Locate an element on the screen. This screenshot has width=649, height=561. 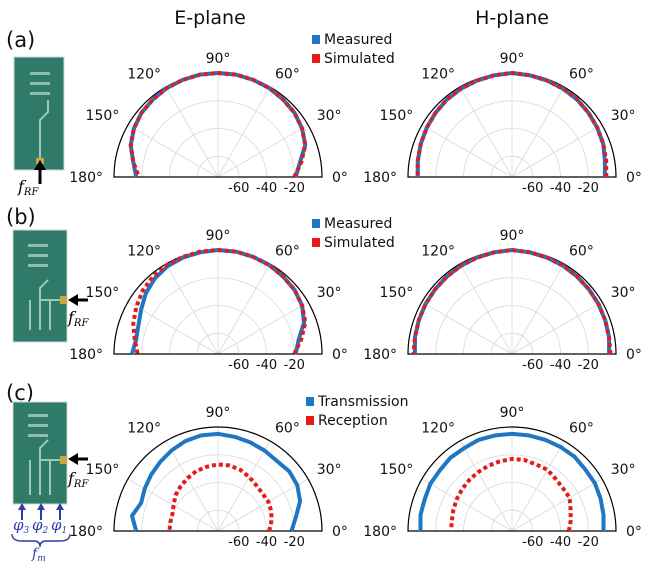
frf-label-b: fRF is located at coordinates (78, 318).